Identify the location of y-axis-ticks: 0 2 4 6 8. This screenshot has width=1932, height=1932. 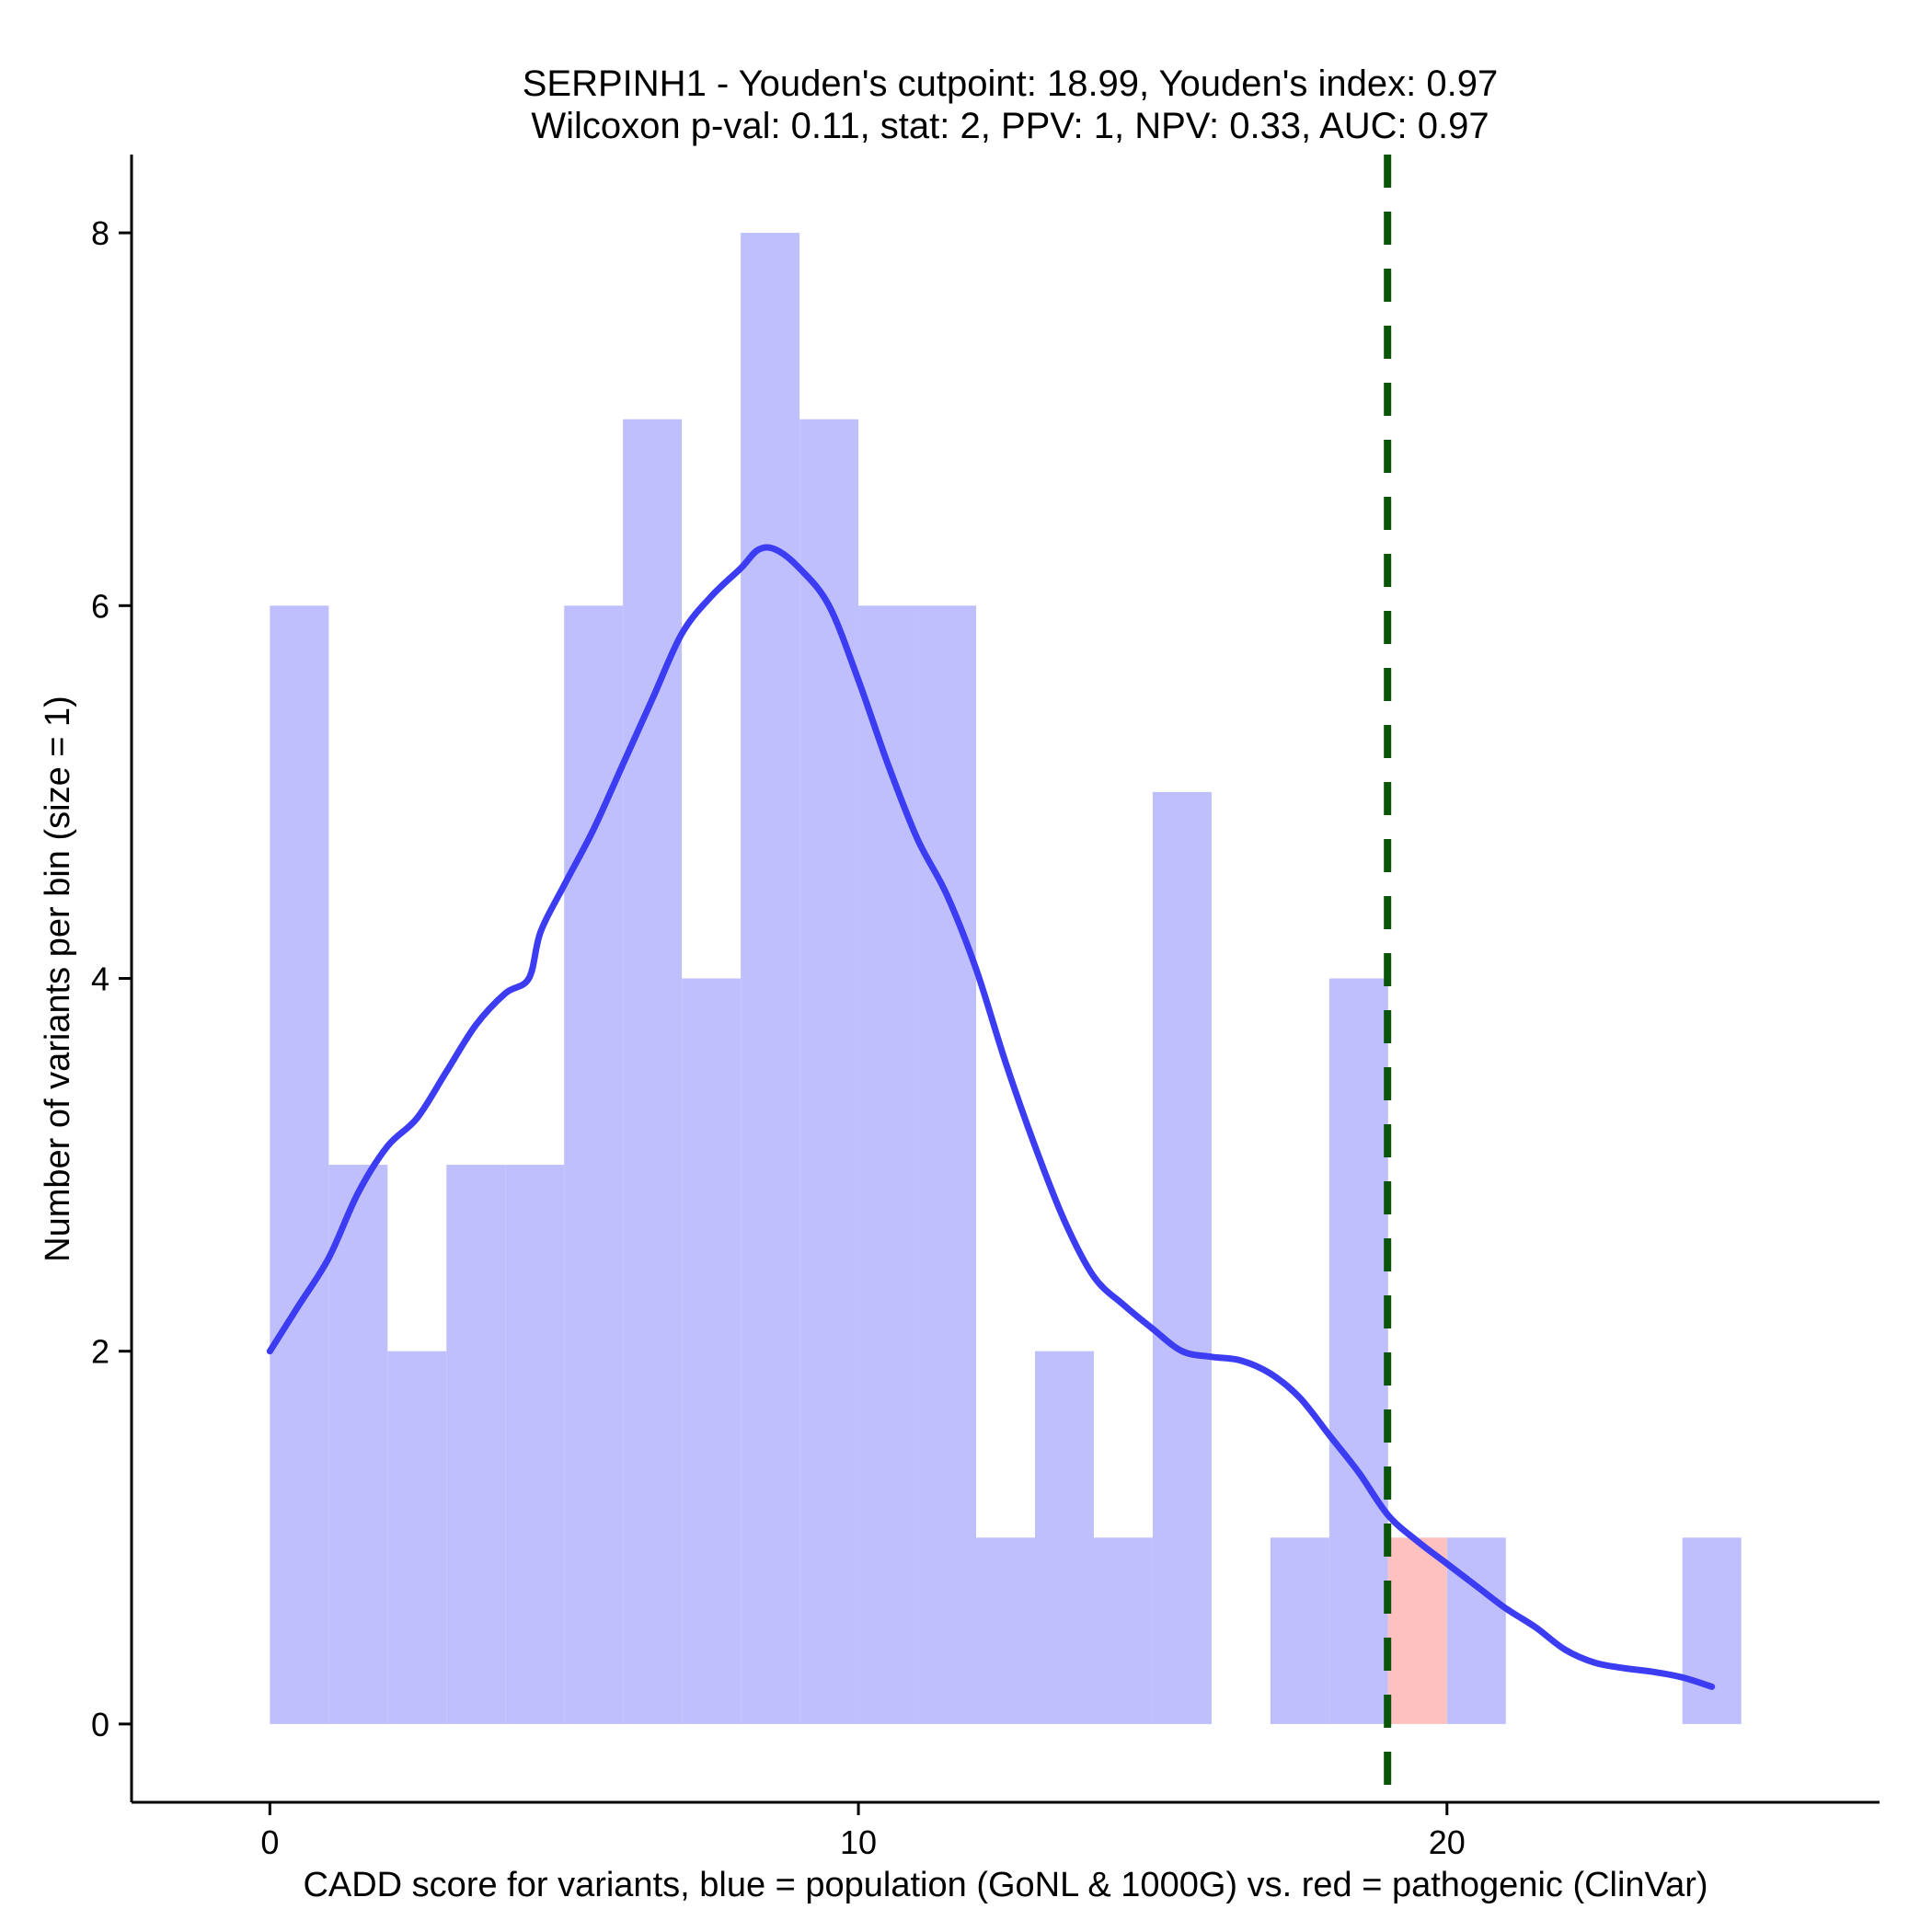
(111, 978).